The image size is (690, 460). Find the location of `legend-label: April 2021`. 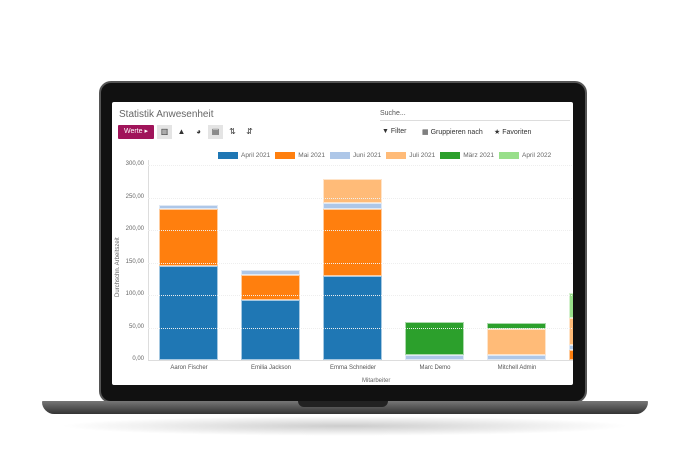

legend-label: April 2021 is located at coordinates (256, 156).